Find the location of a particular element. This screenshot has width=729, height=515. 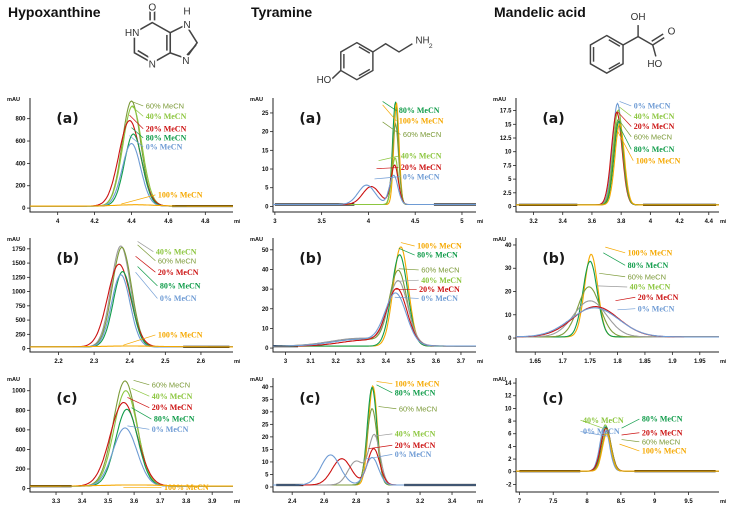

y-tick-label: 250 is located at coordinates (20, 335).